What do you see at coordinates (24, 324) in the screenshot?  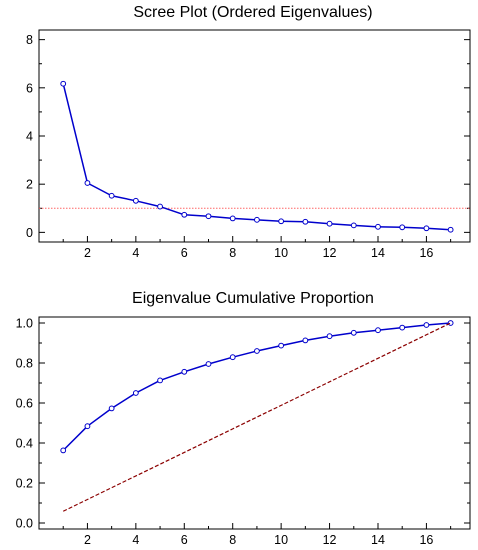 I see `y-tick-label: 1.0` at bounding box center [24, 324].